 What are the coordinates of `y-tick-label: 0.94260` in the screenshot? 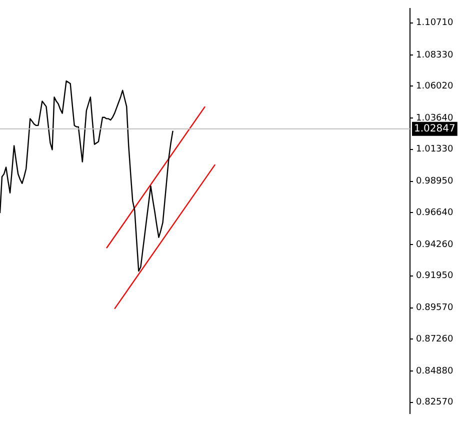 It's located at (435, 245).